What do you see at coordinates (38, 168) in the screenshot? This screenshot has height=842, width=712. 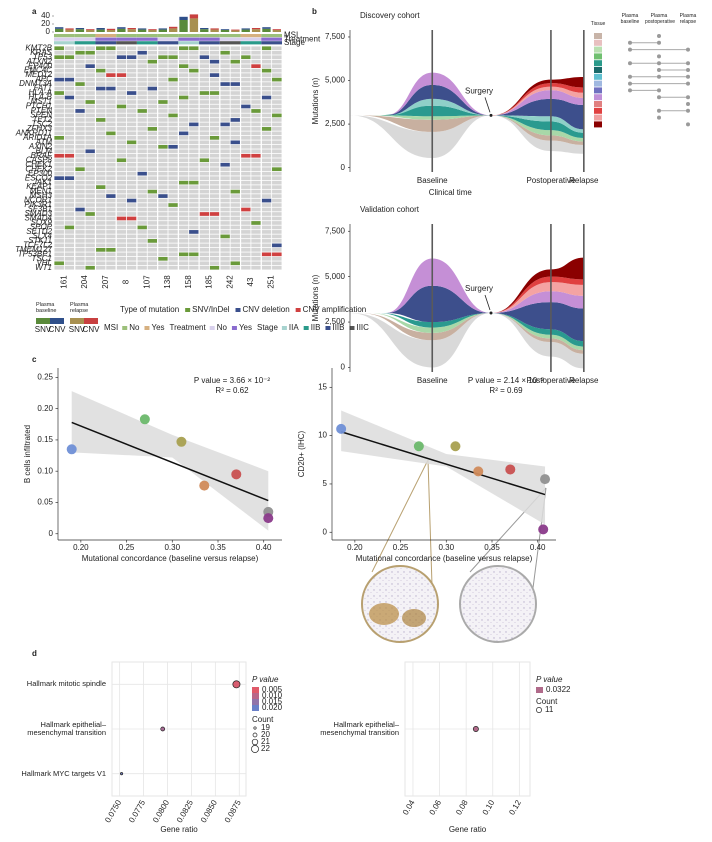 I see `gene-label: CHEK2` at bounding box center [38, 168].